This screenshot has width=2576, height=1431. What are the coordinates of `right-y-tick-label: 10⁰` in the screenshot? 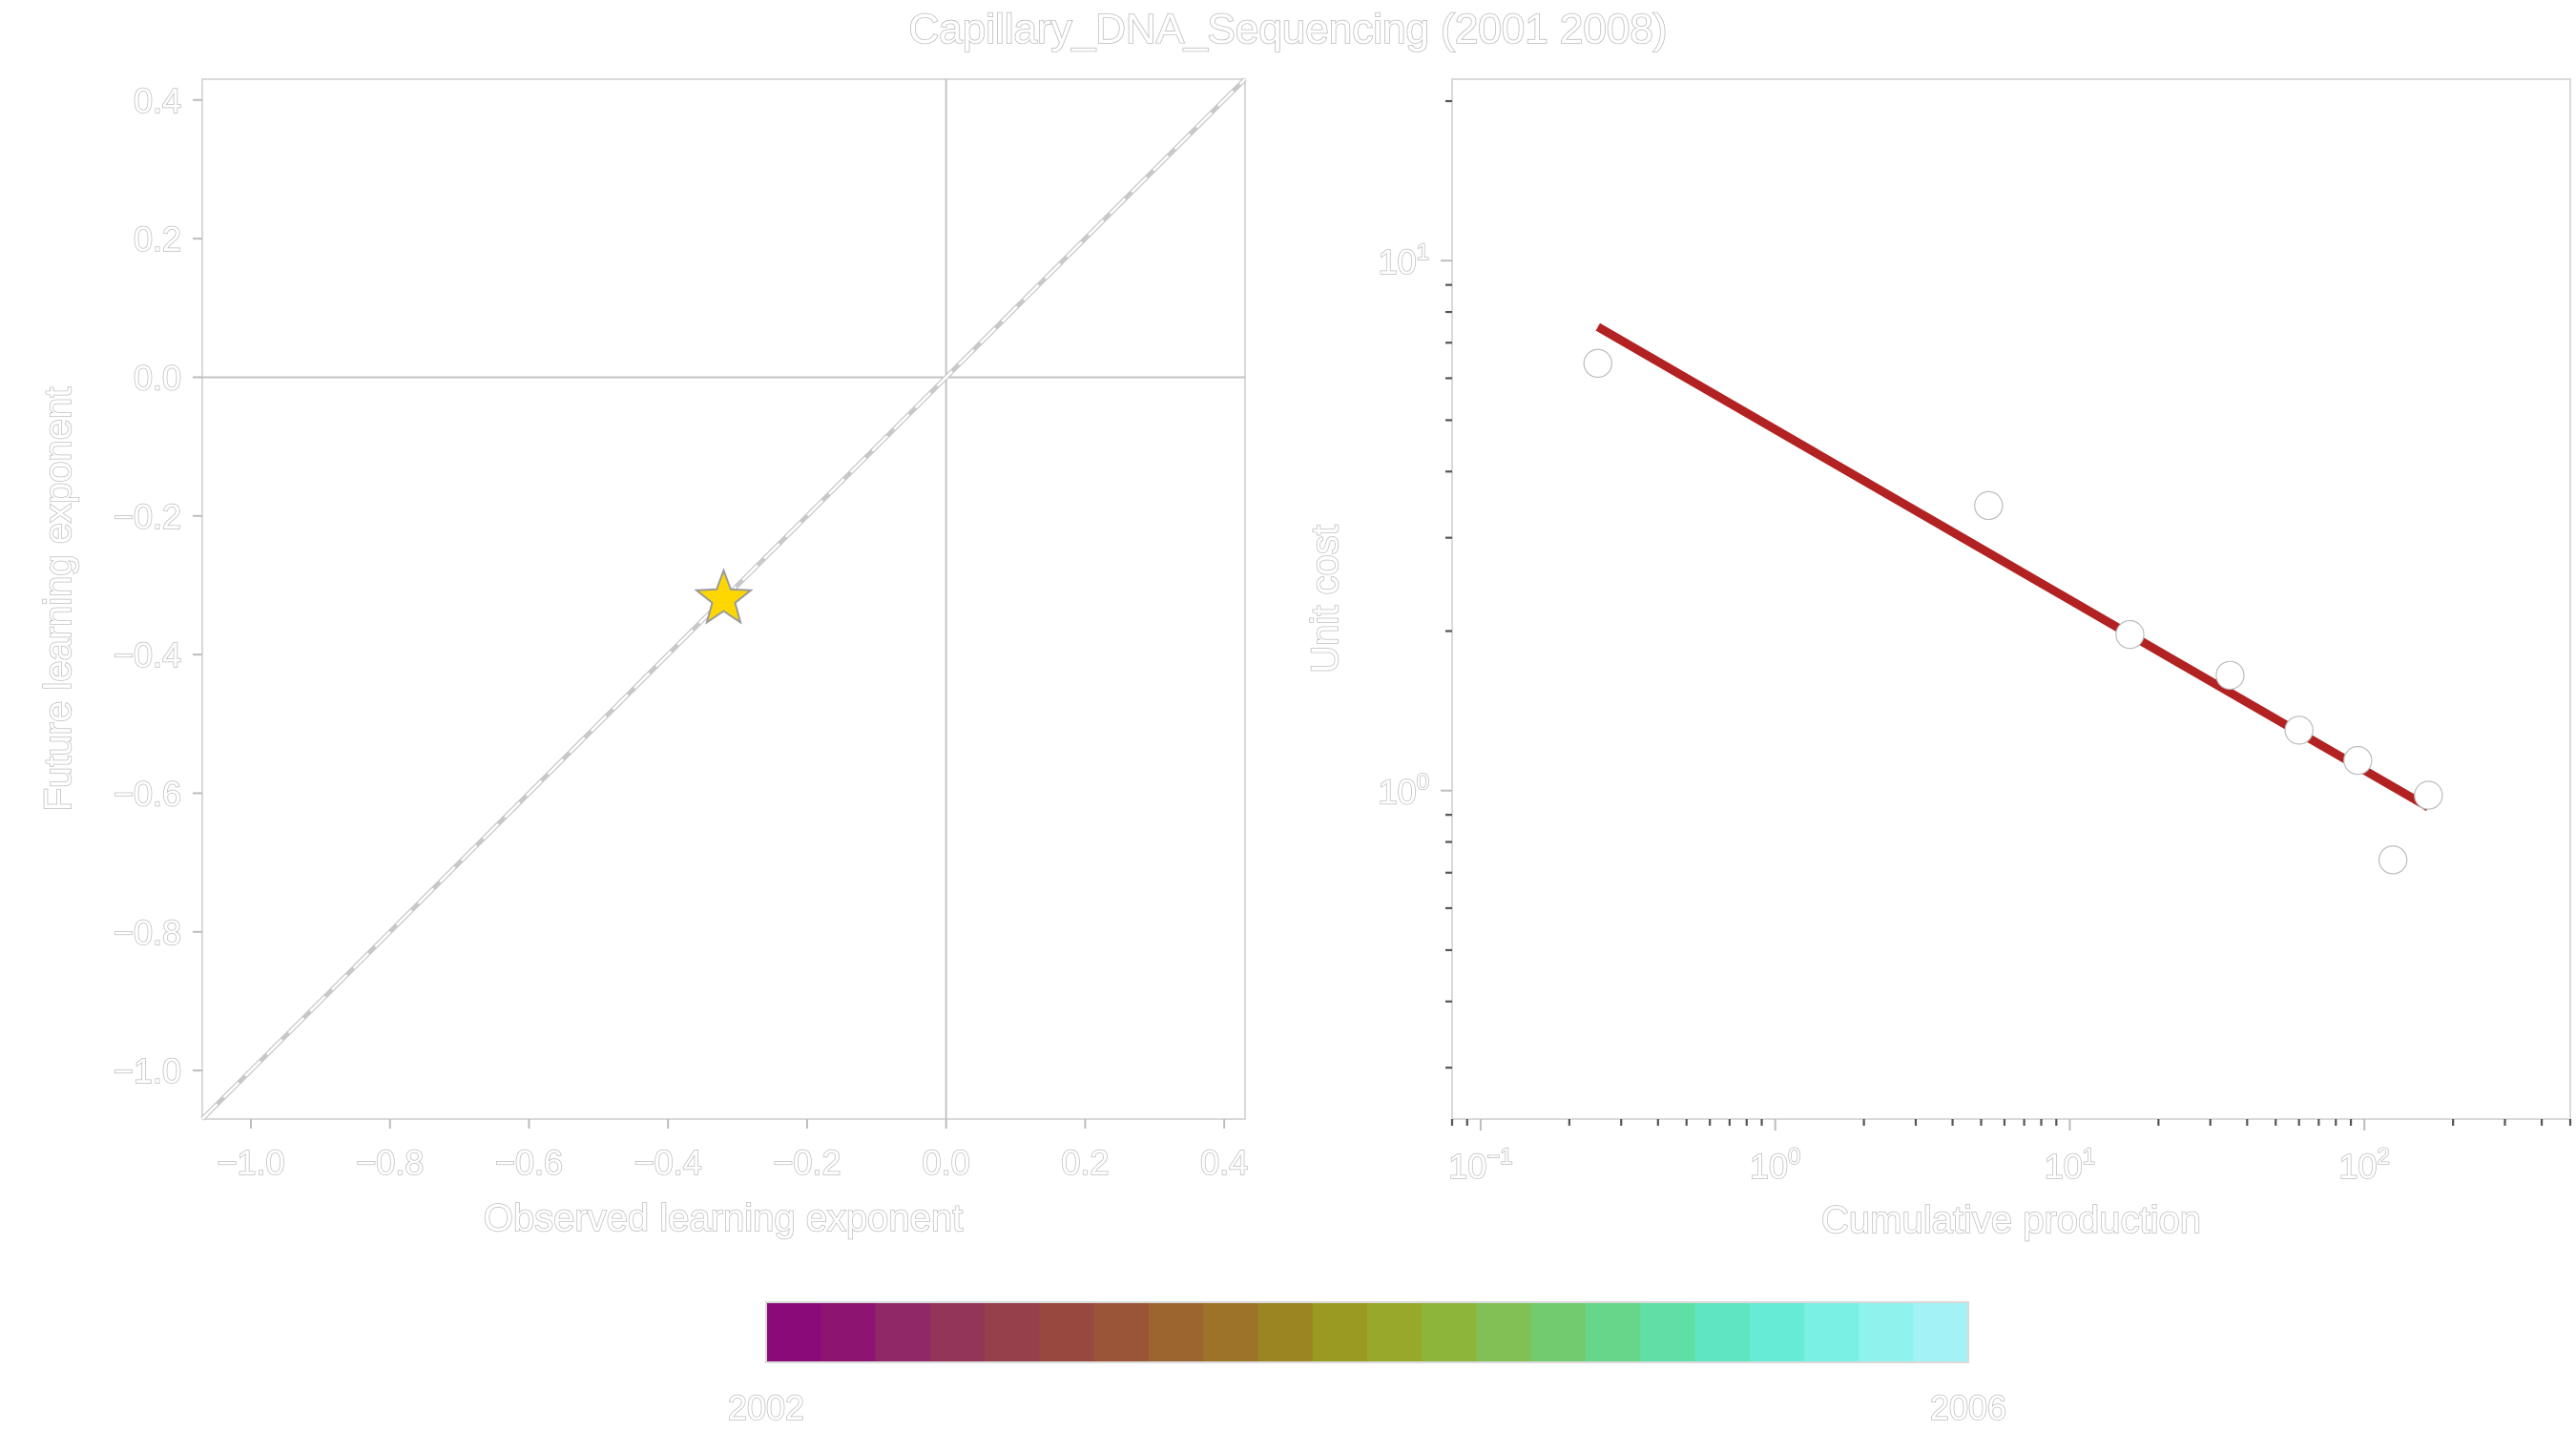 It's located at (1404, 791).